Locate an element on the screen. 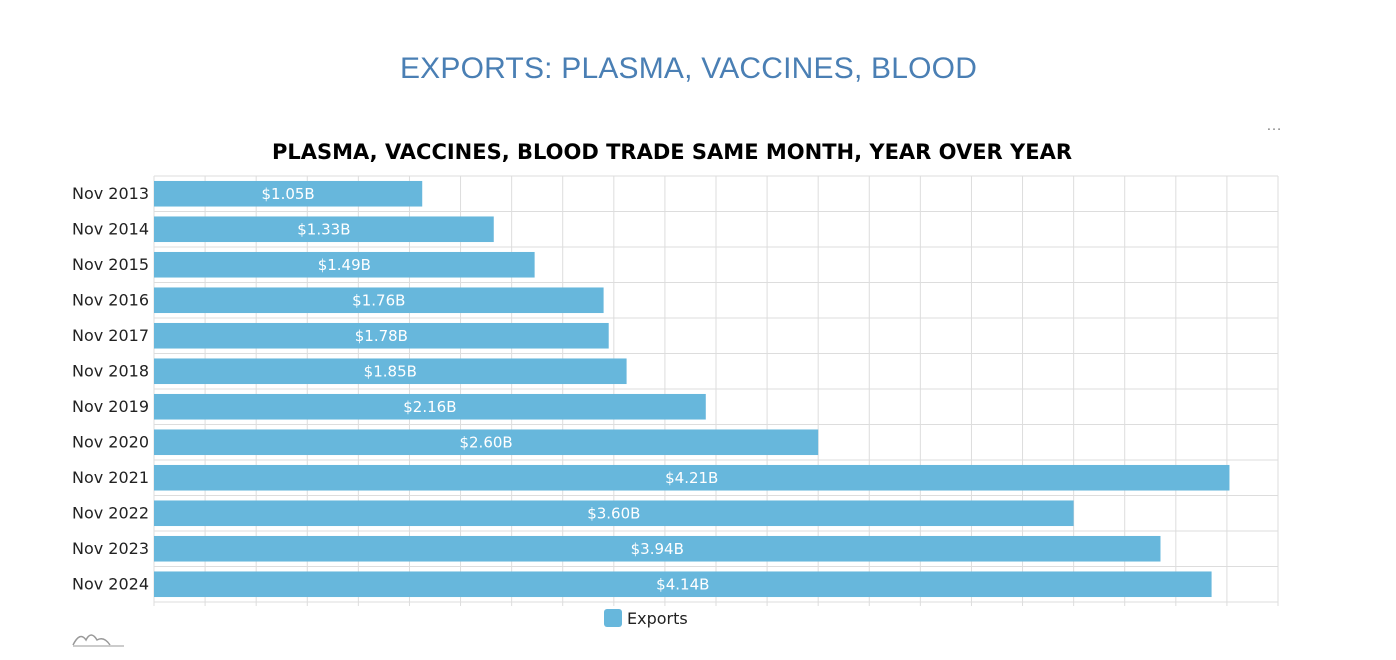 Image resolution: width=1396 pixels, height=660 pixels. y-tick-label: Nov 2015 is located at coordinates (110, 264).